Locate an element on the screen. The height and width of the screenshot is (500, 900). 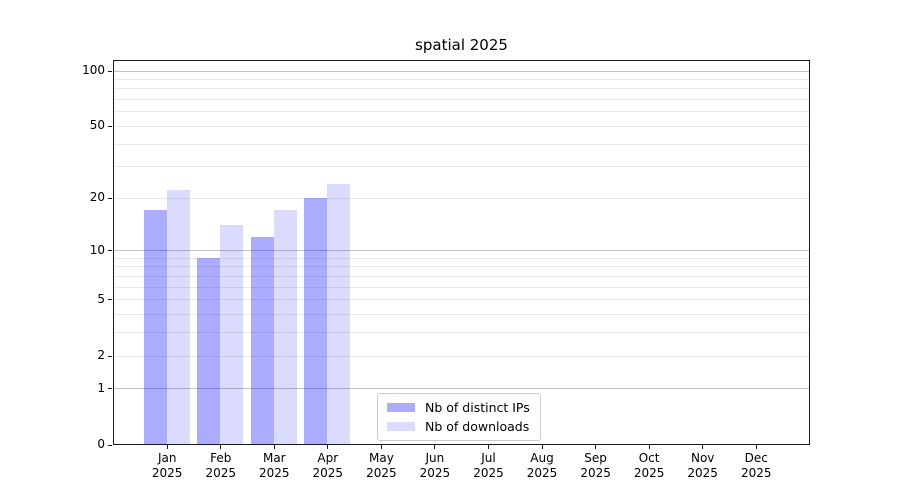
y-tick-label: 5 is located at coordinates (101, 298).